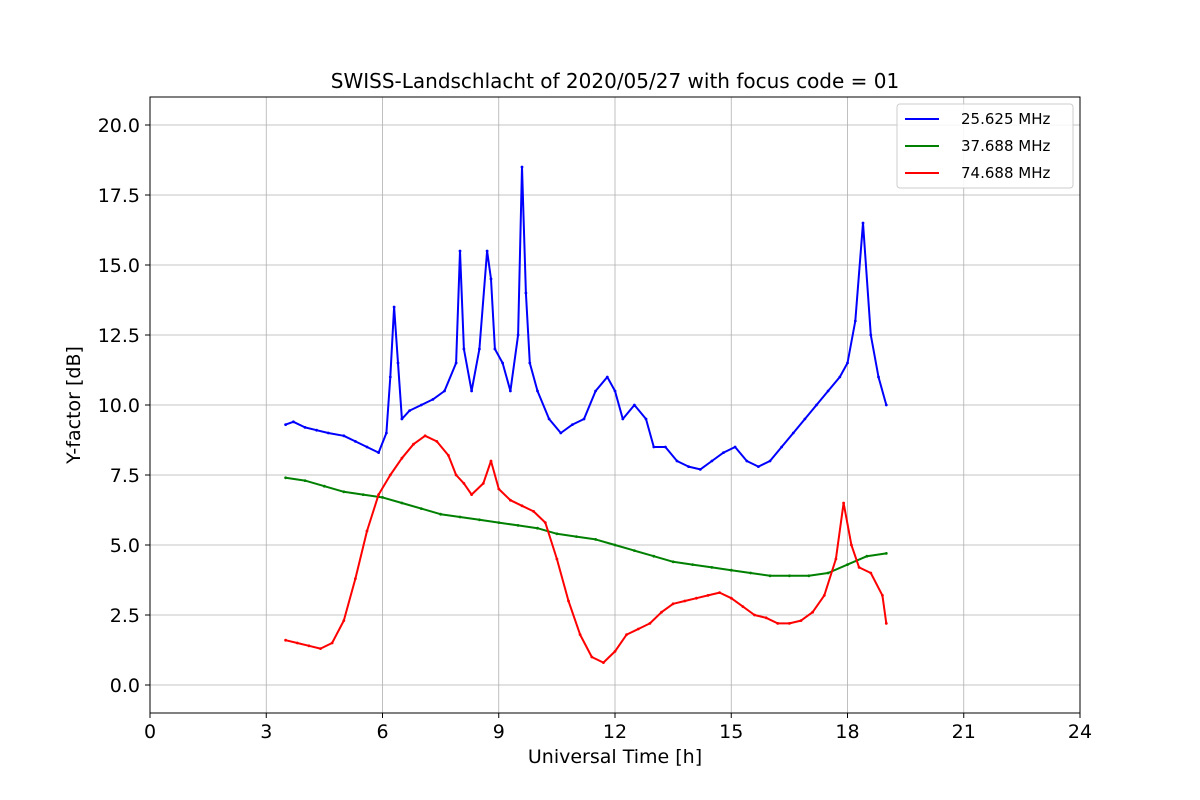 Image resolution: width=1200 pixels, height=800 pixels. Describe the element at coordinates (125, 686) in the screenshot. I see `y-tick-label: 0.0` at that location.